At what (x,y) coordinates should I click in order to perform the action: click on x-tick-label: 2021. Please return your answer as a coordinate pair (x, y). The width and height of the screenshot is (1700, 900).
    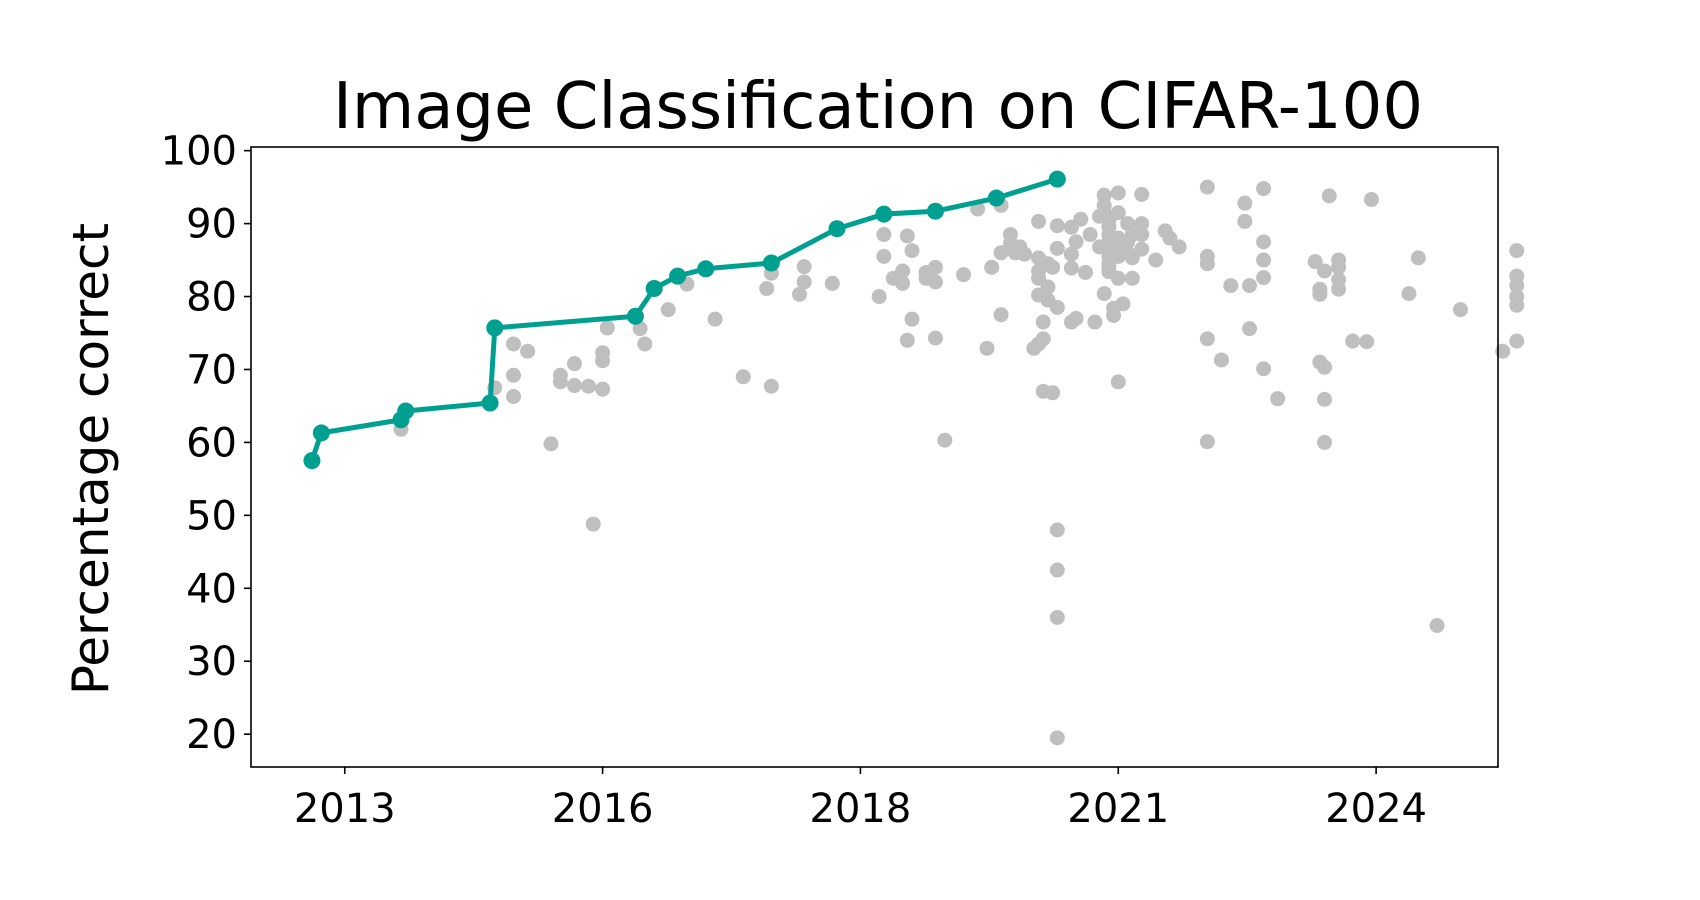
    Looking at the image, I should click on (1118, 809).